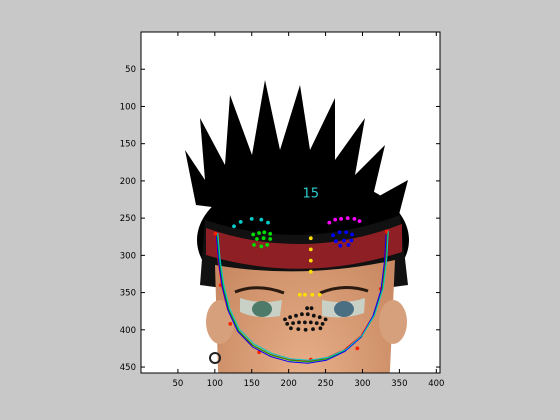  What do you see at coordinates (215, 358) in the screenshot?
I see `earring` at bounding box center [215, 358].